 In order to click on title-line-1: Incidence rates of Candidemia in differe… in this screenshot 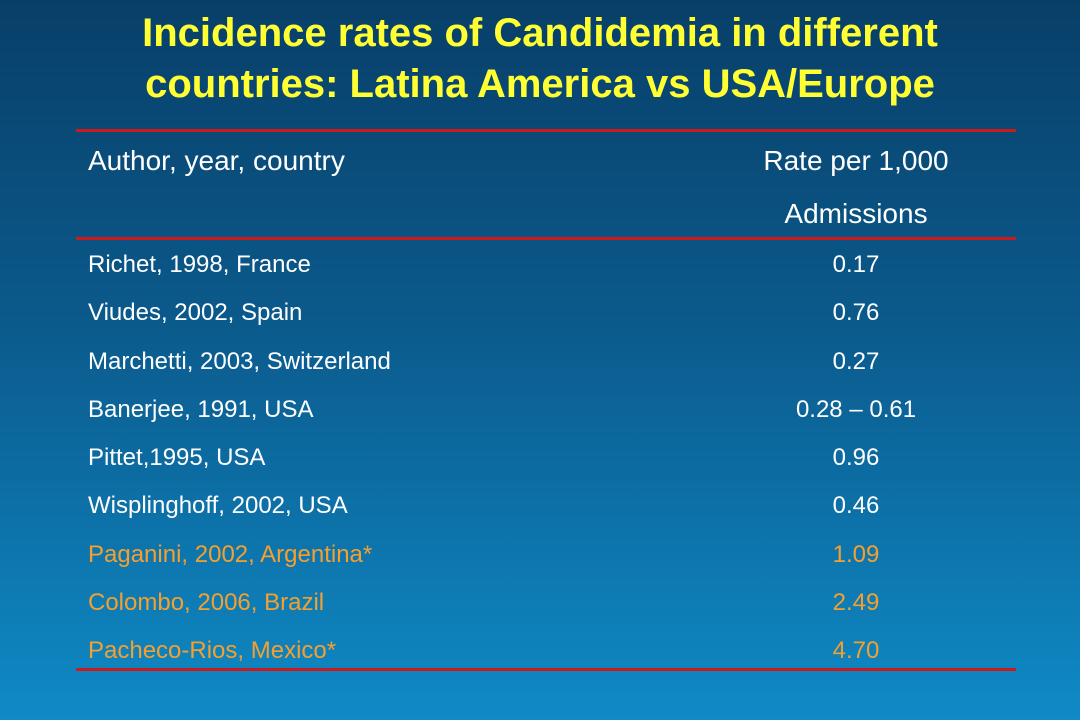, I will do `click(540, 33)`.